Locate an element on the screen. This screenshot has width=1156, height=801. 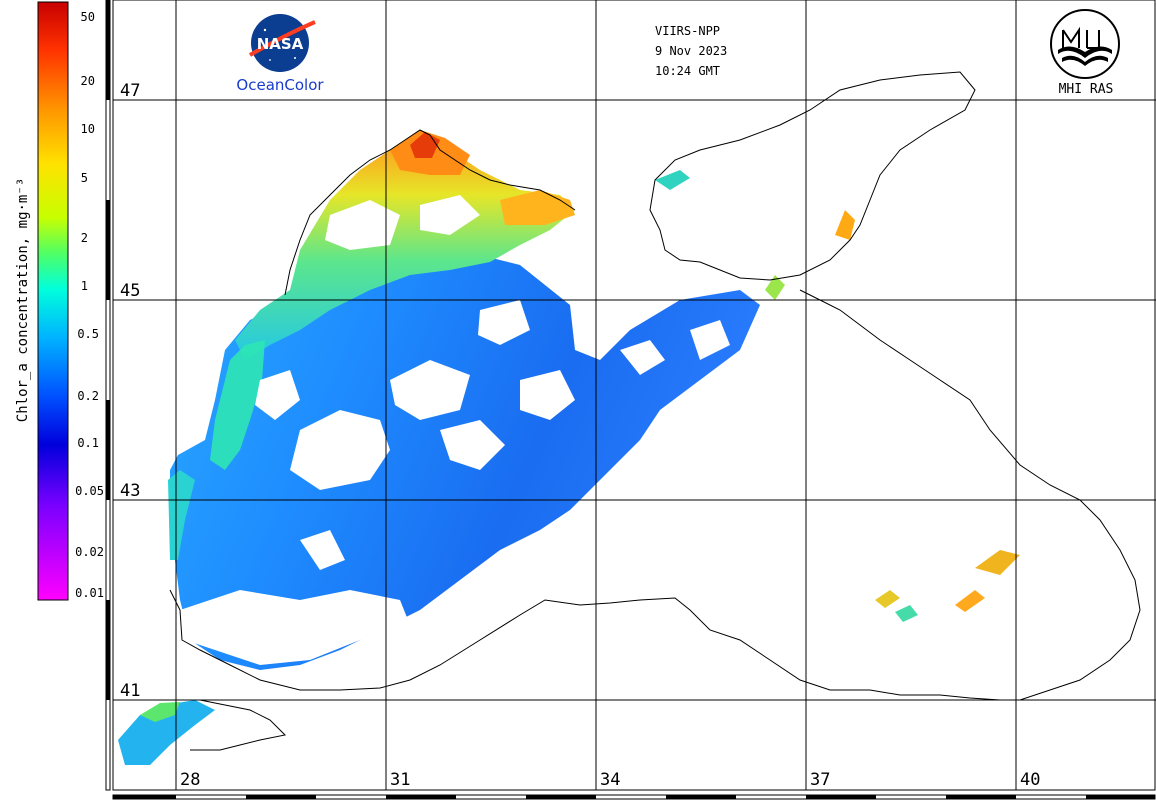
oceancolor-label: OceanColor is located at coordinates (280, 85).